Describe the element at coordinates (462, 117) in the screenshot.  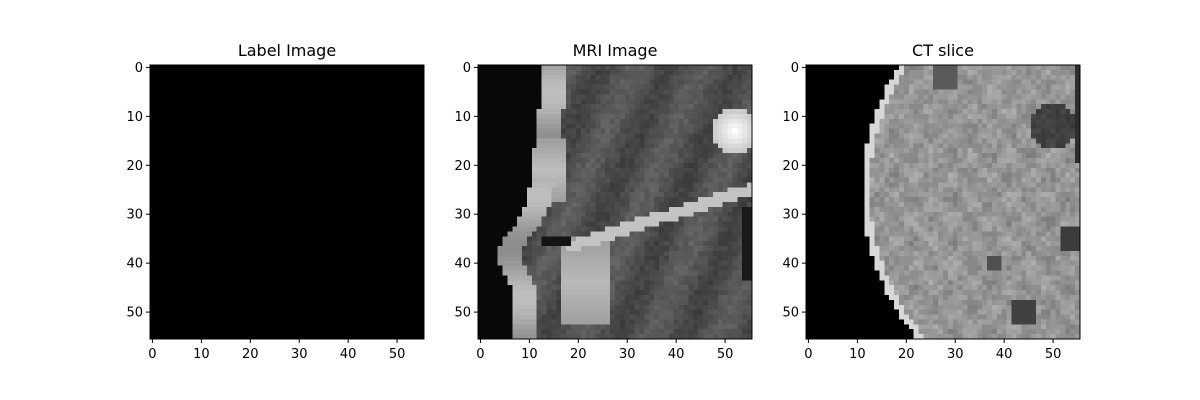
I see `y-tick-label: 10` at that location.